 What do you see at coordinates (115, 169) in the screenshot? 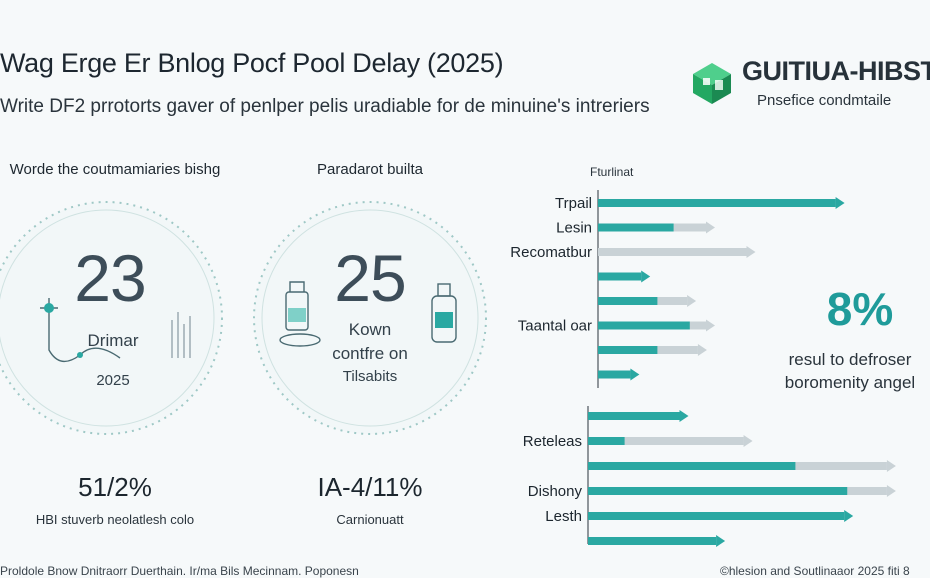
I see `panel-left-heading: Worde the coutmamiaries bishg` at bounding box center [115, 169].